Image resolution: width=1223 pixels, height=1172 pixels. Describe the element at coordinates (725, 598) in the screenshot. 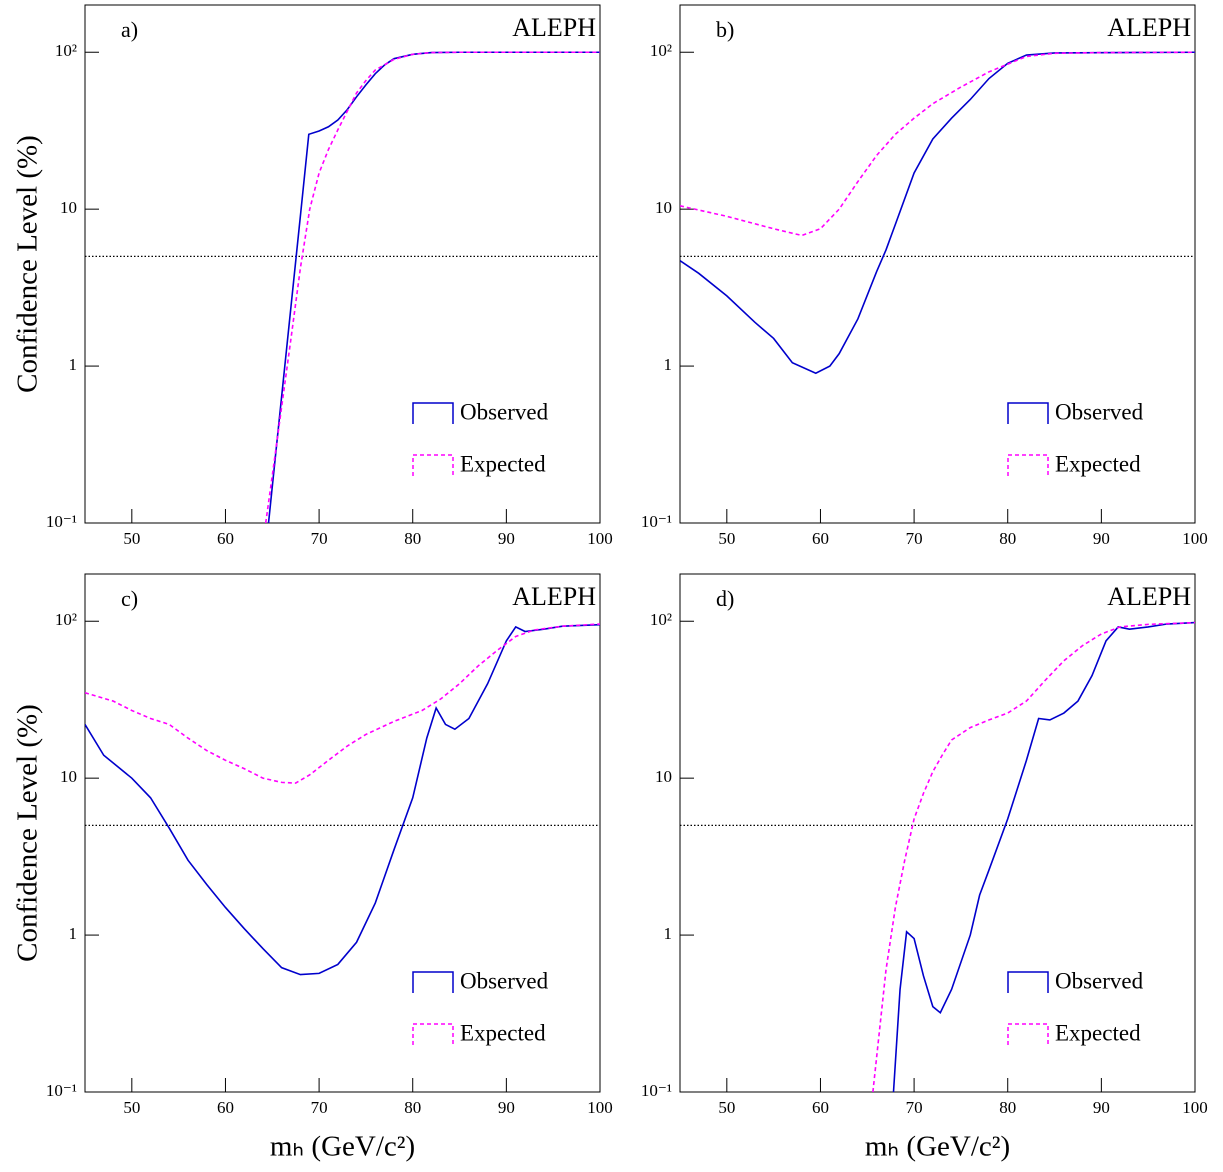

I see `panel-label: d)` at that location.